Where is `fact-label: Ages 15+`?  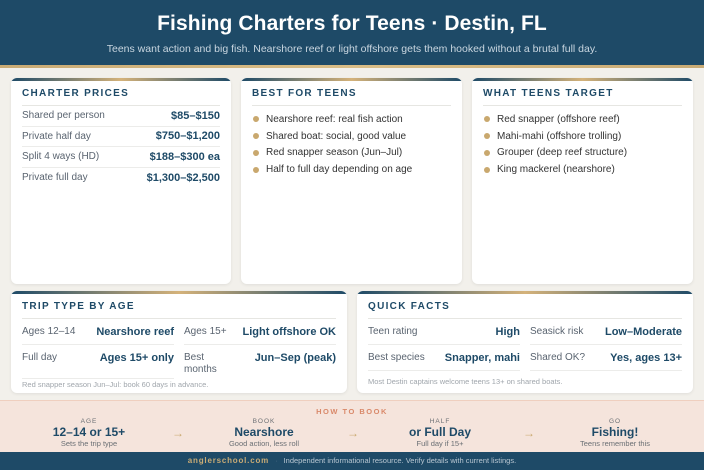
fact-label: Ages 15+ is located at coordinates (205, 331).